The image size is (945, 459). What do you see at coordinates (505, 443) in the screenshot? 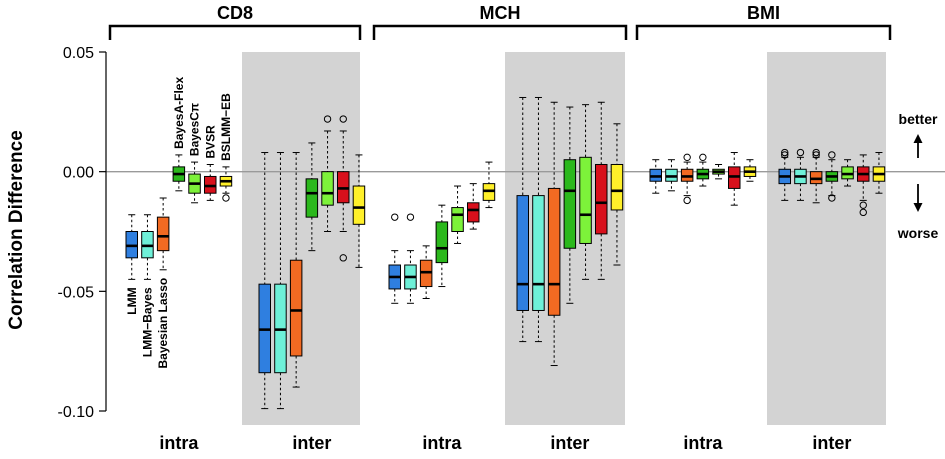
I see `group-labels: intra inter intra inter intra inter` at bounding box center [505, 443].